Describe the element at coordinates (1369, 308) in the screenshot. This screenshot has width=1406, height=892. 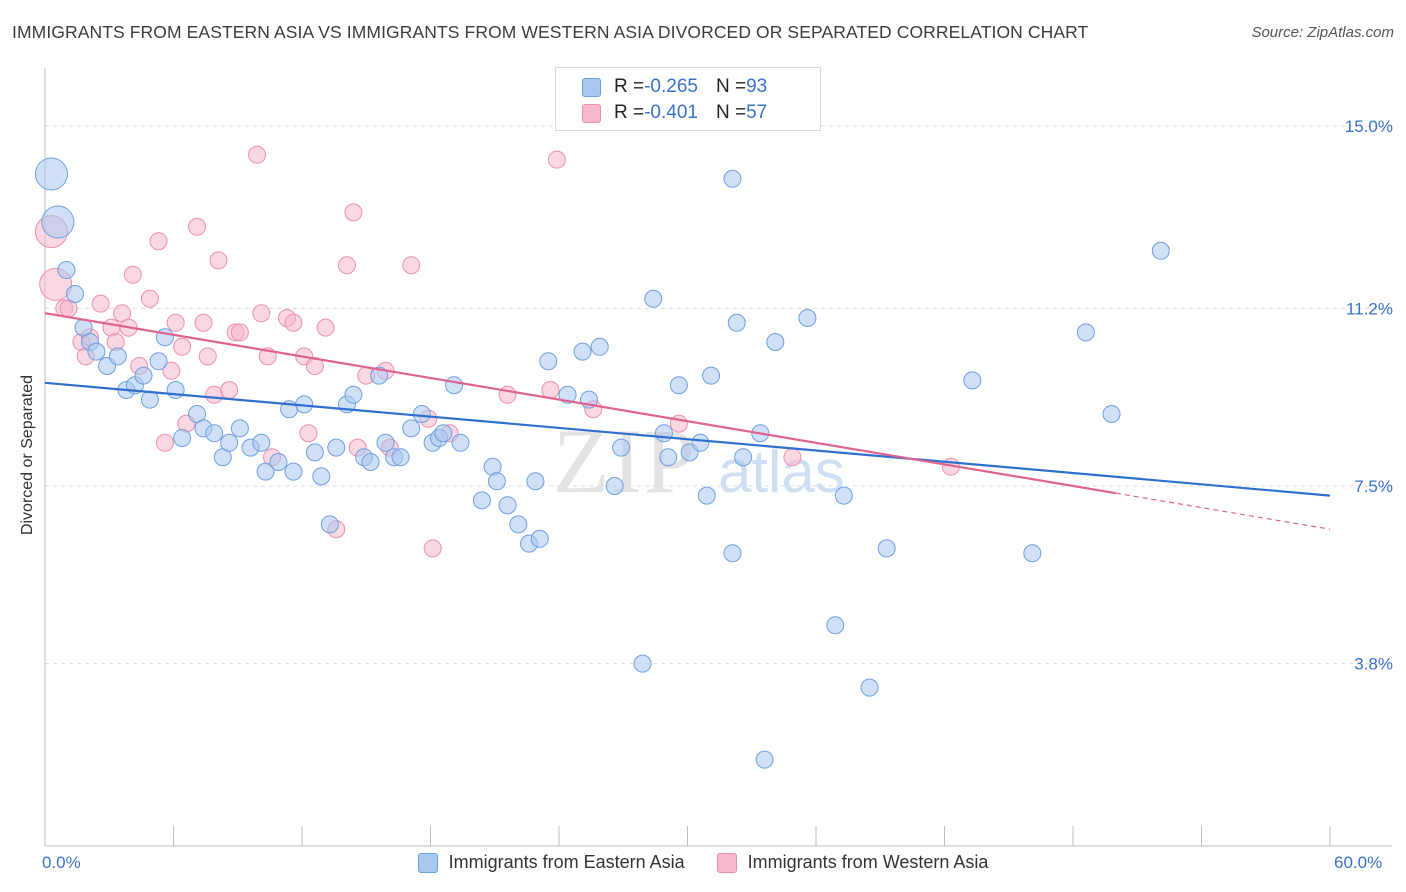
I see `y-tick-label: 11.2%` at that location.